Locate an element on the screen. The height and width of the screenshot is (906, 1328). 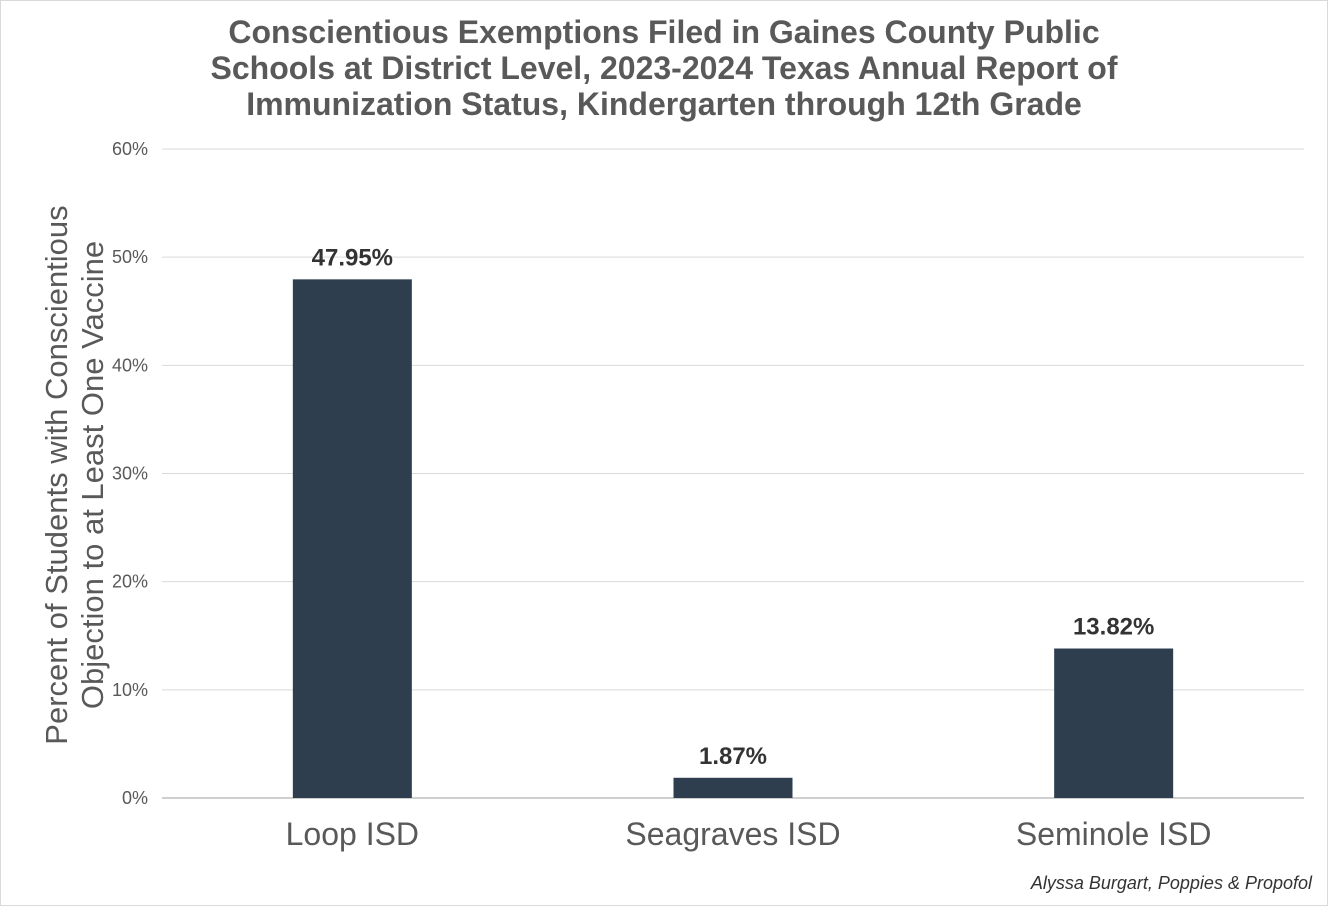
category-label: Seagraves ISD is located at coordinates (732, 834).